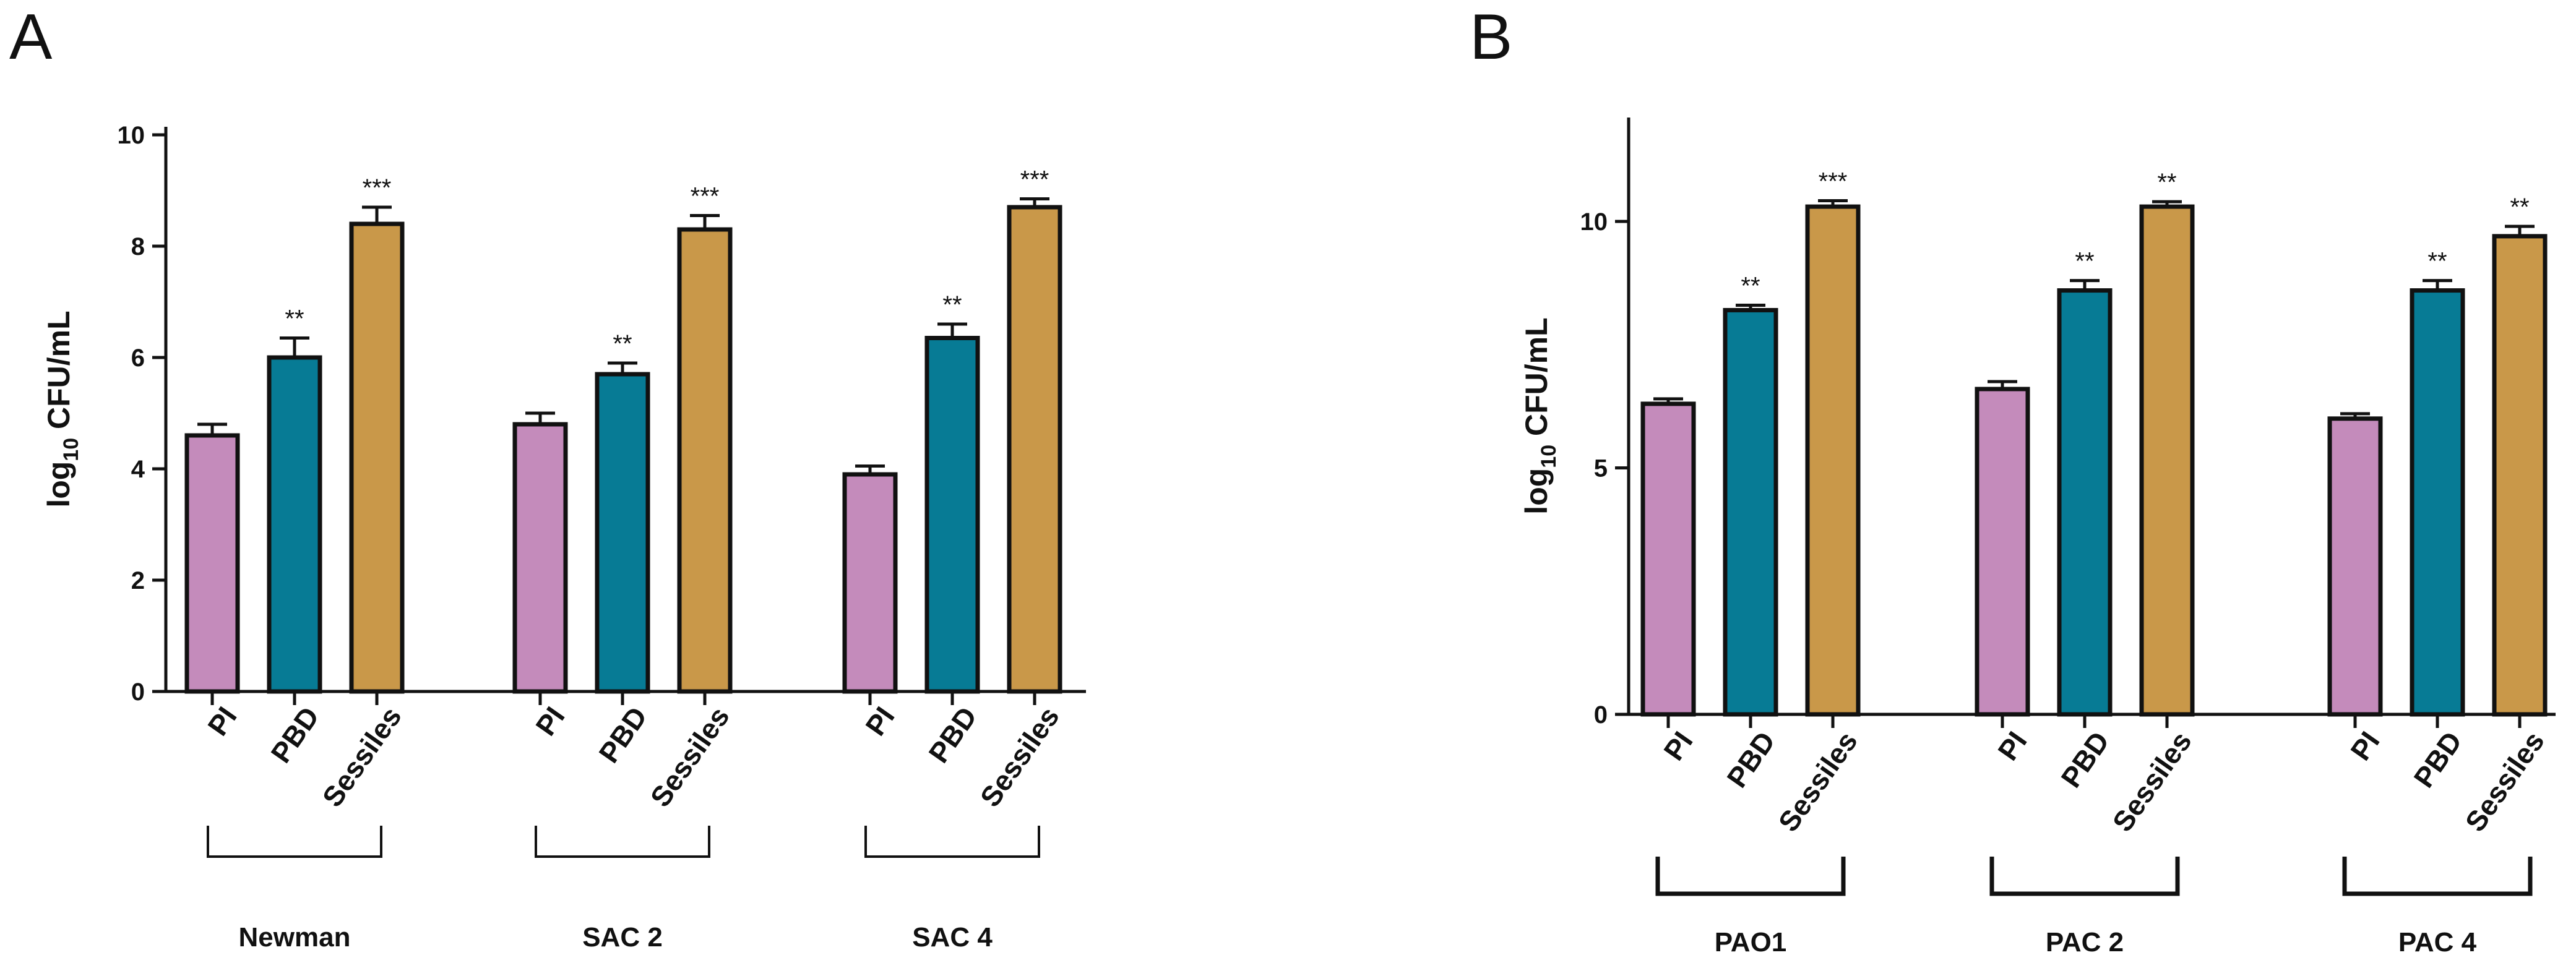  I want to click on group-label: SAC 2, so click(622, 937).